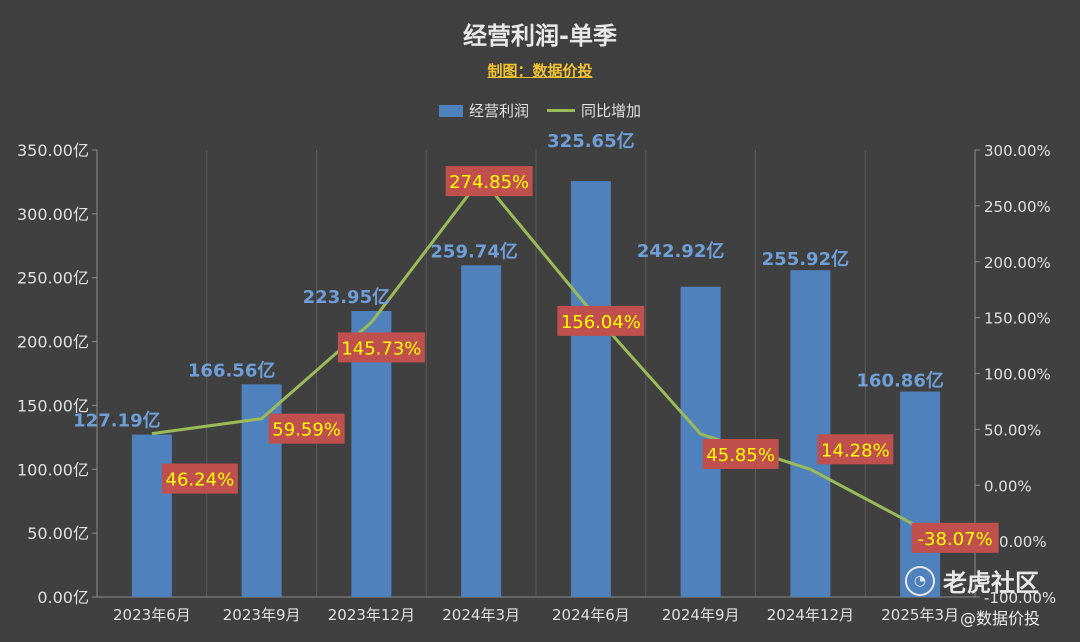 The height and width of the screenshot is (642, 1080). Describe the element at coordinates (991, 583) in the screenshot. I see `watermark-brand: 老虎社区` at that location.